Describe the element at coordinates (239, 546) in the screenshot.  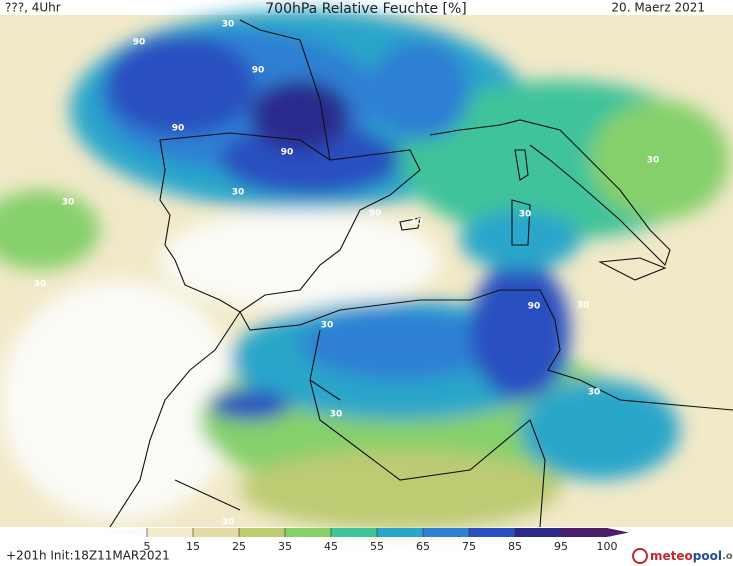
I see `colorbar-tick-label: 25` at that location.